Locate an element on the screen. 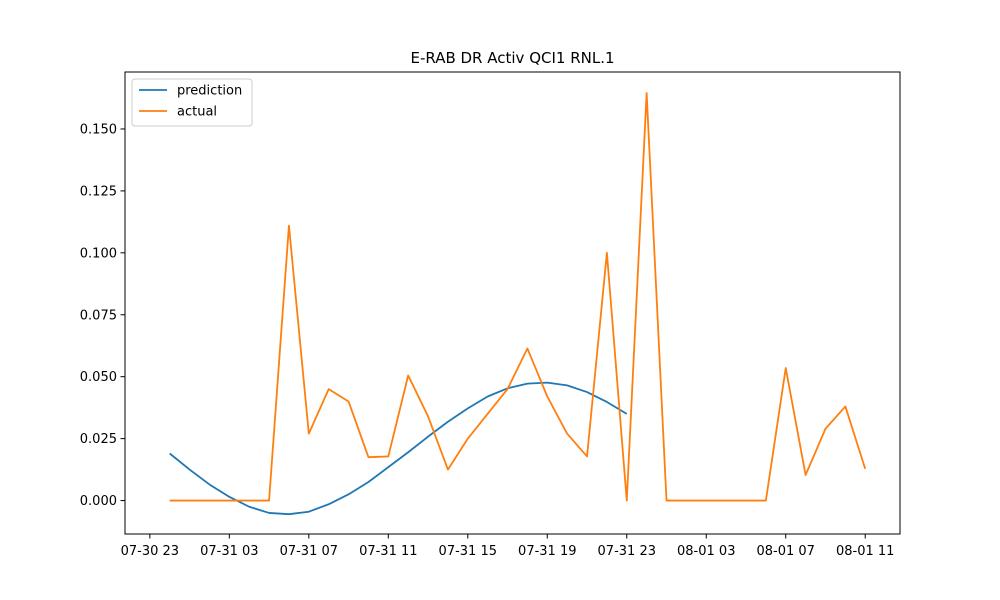 Image resolution: width=1000 pixels, height=600 pixels. chart-title: E-RAB DR Activ QCI1 RNL.1 is located at coordinates (512, 58).